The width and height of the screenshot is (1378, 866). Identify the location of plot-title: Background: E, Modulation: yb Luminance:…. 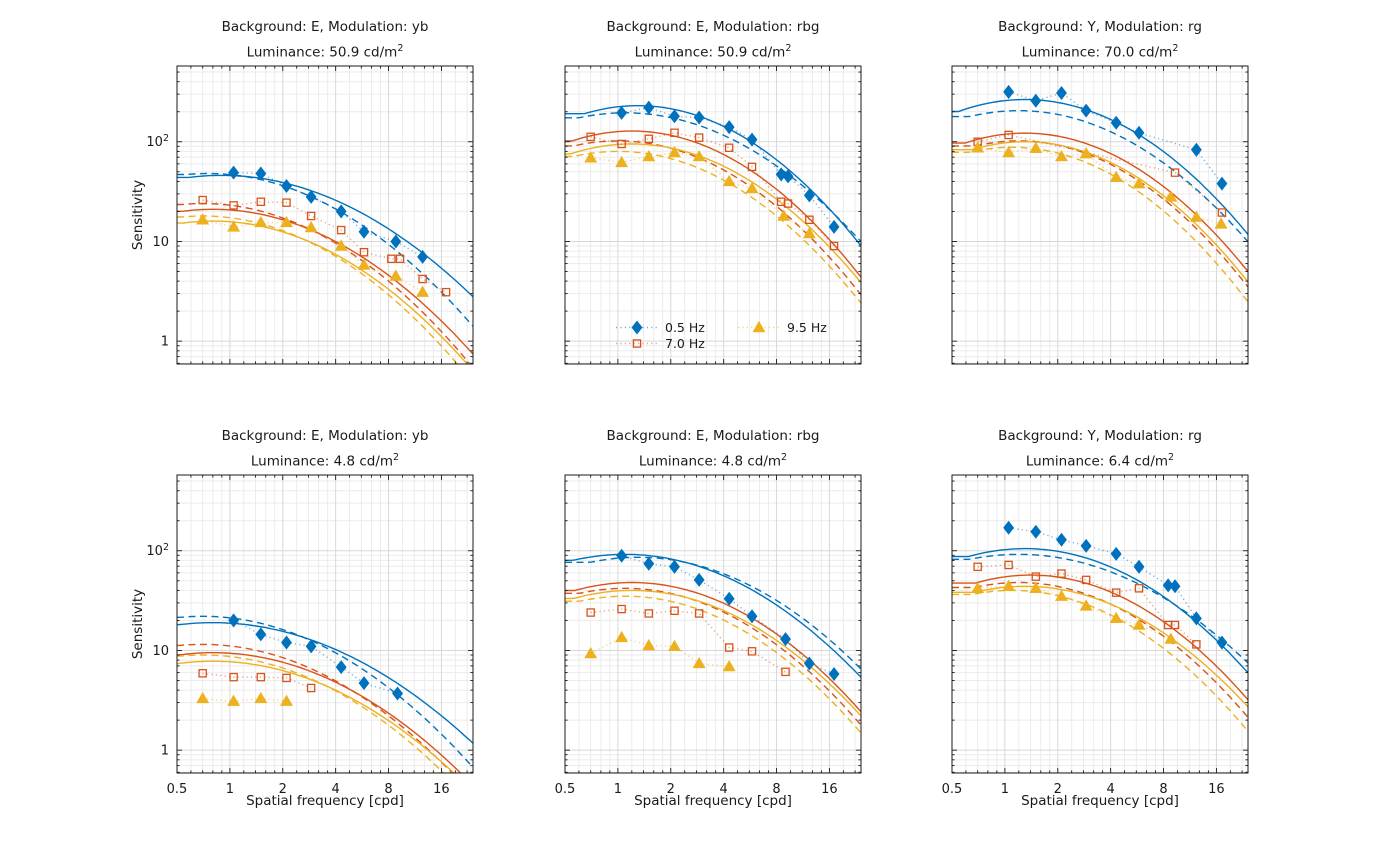
(325, 449).